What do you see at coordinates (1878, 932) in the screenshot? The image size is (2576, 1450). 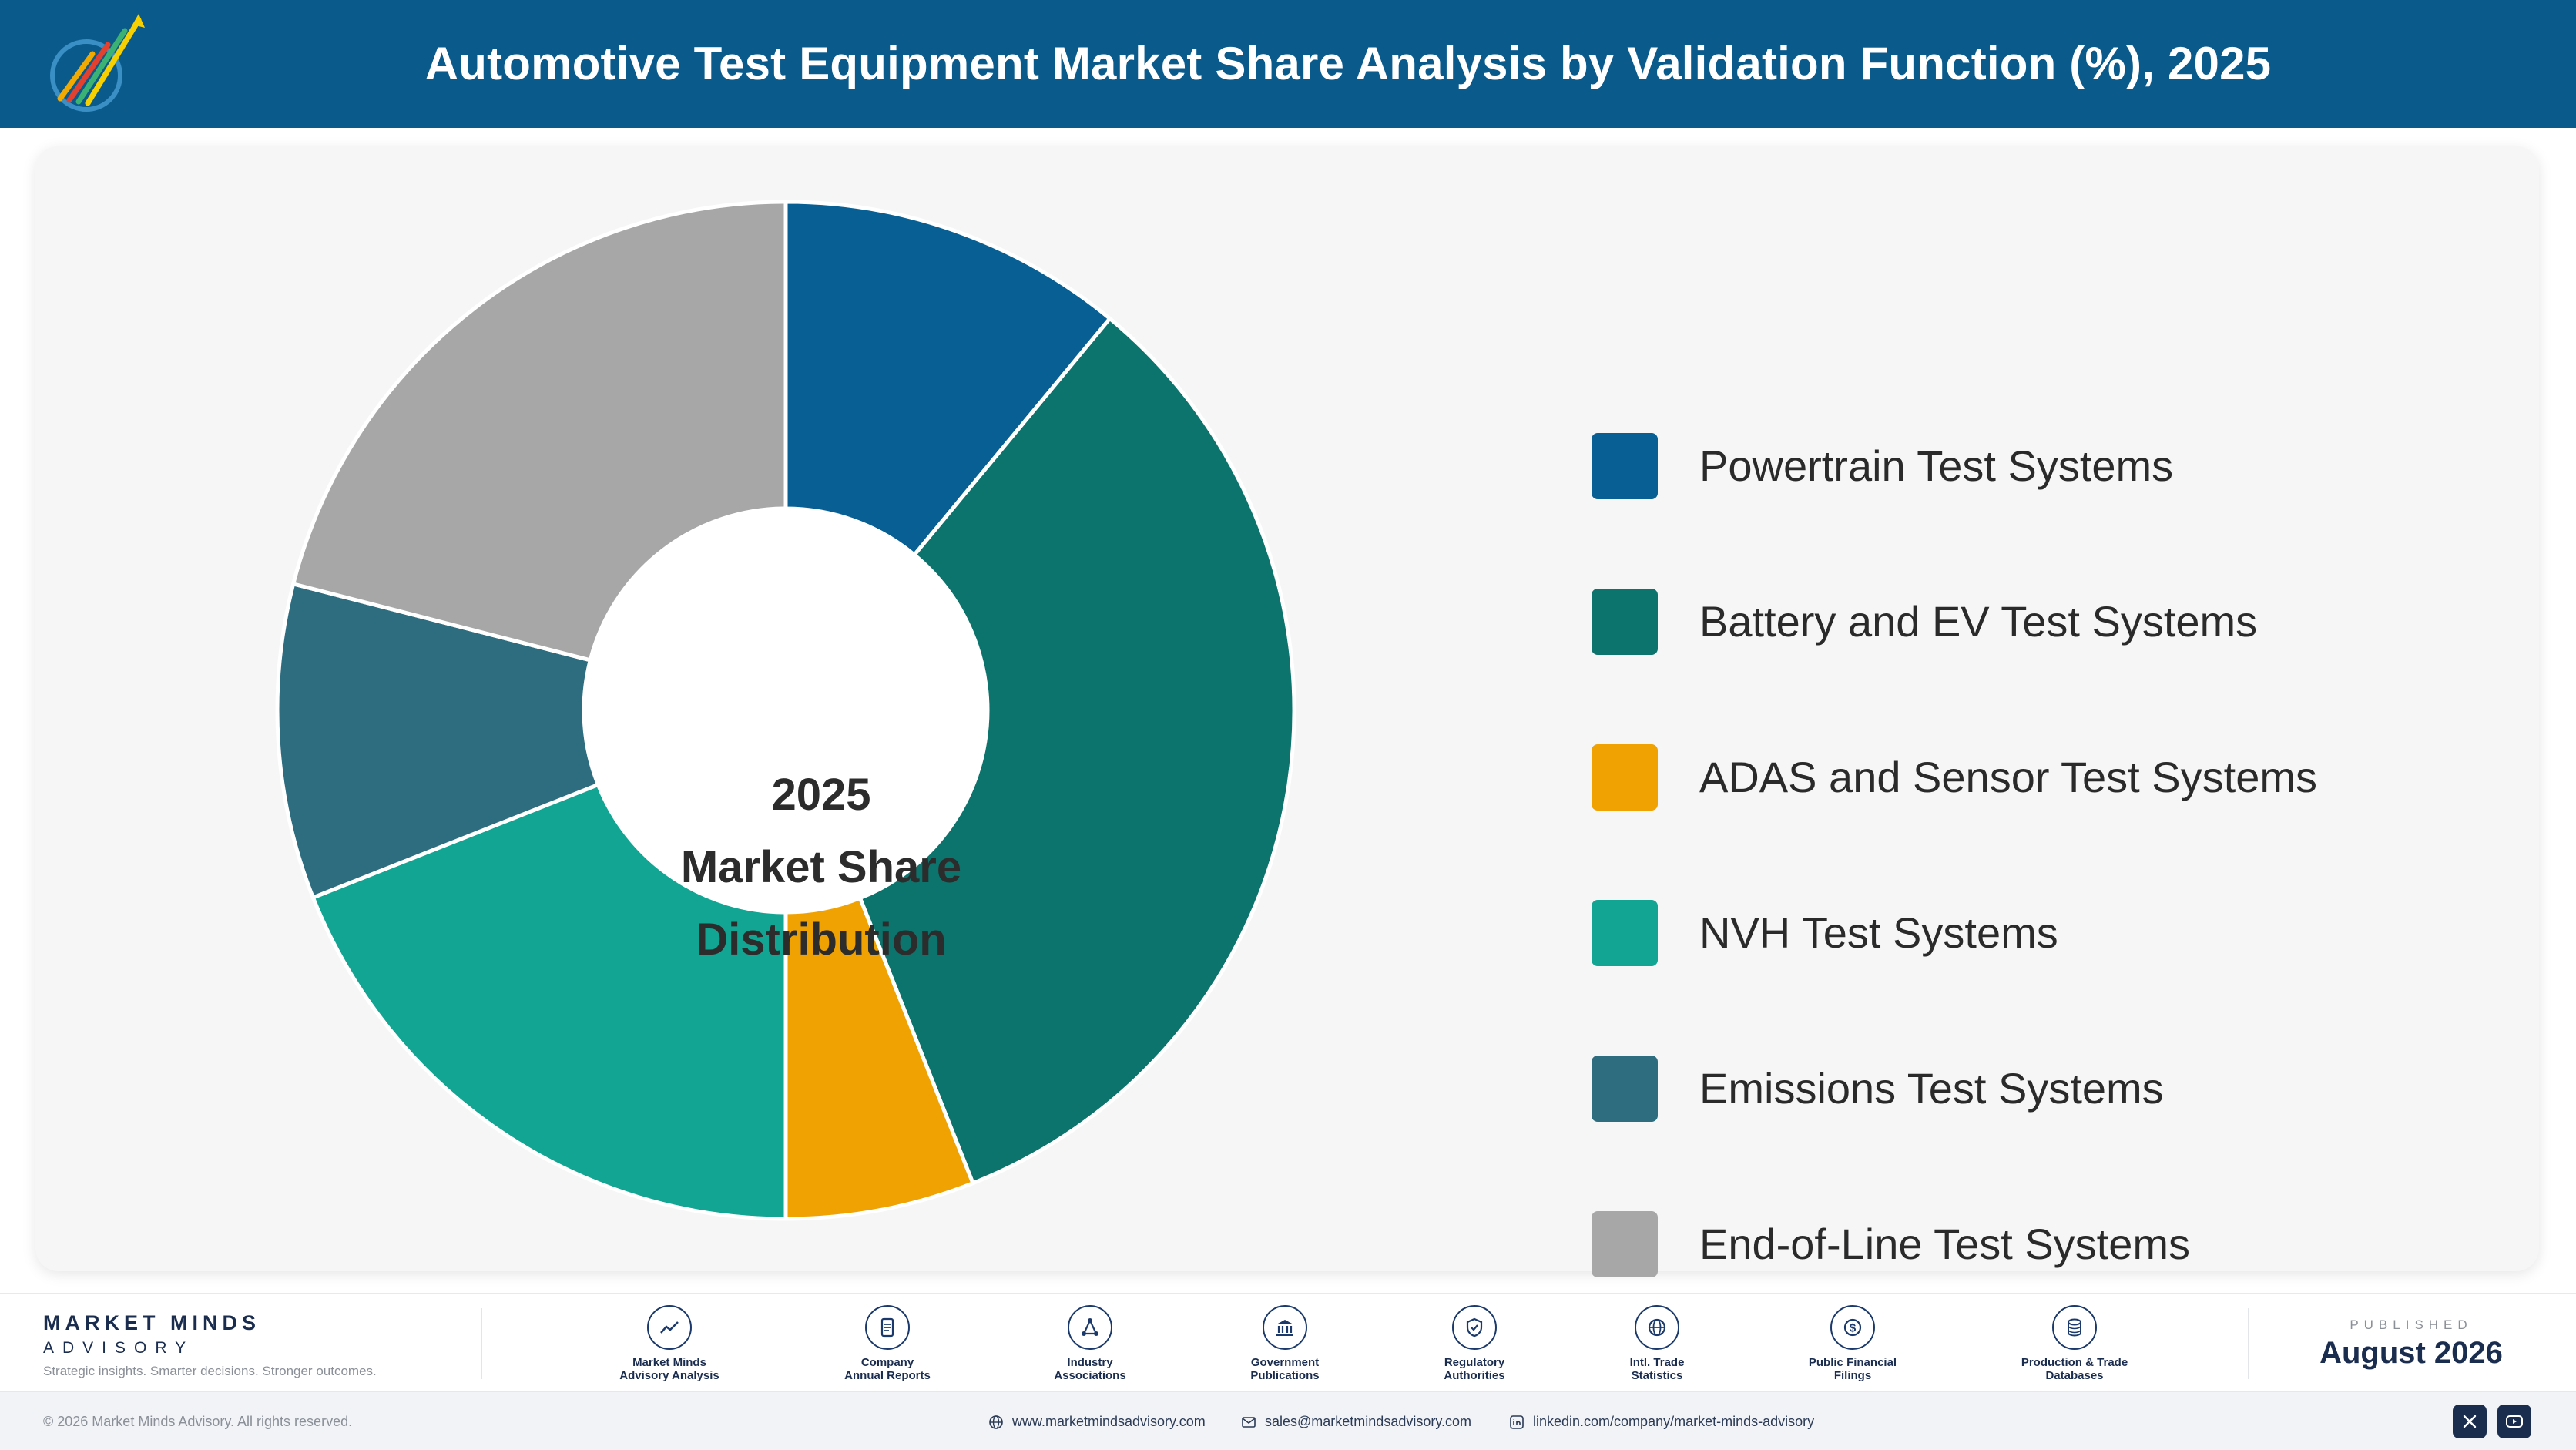 I see `legend-label: NVH Test Systems` at bounding box center [1878, 932].